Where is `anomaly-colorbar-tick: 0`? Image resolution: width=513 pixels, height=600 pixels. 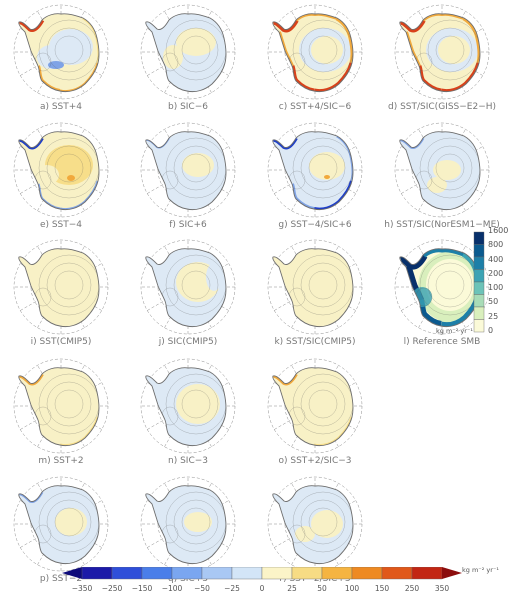 anomaly-colorbar-tick: 0 is located at coordinates (262, 588).